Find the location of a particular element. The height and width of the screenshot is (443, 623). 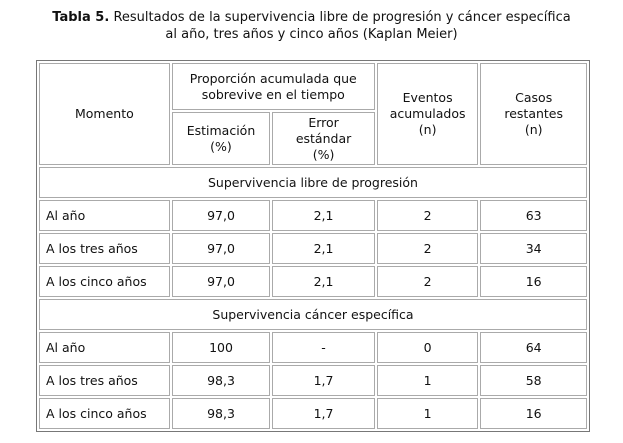

header-text: Eventos is located at coordinates (427, 97).